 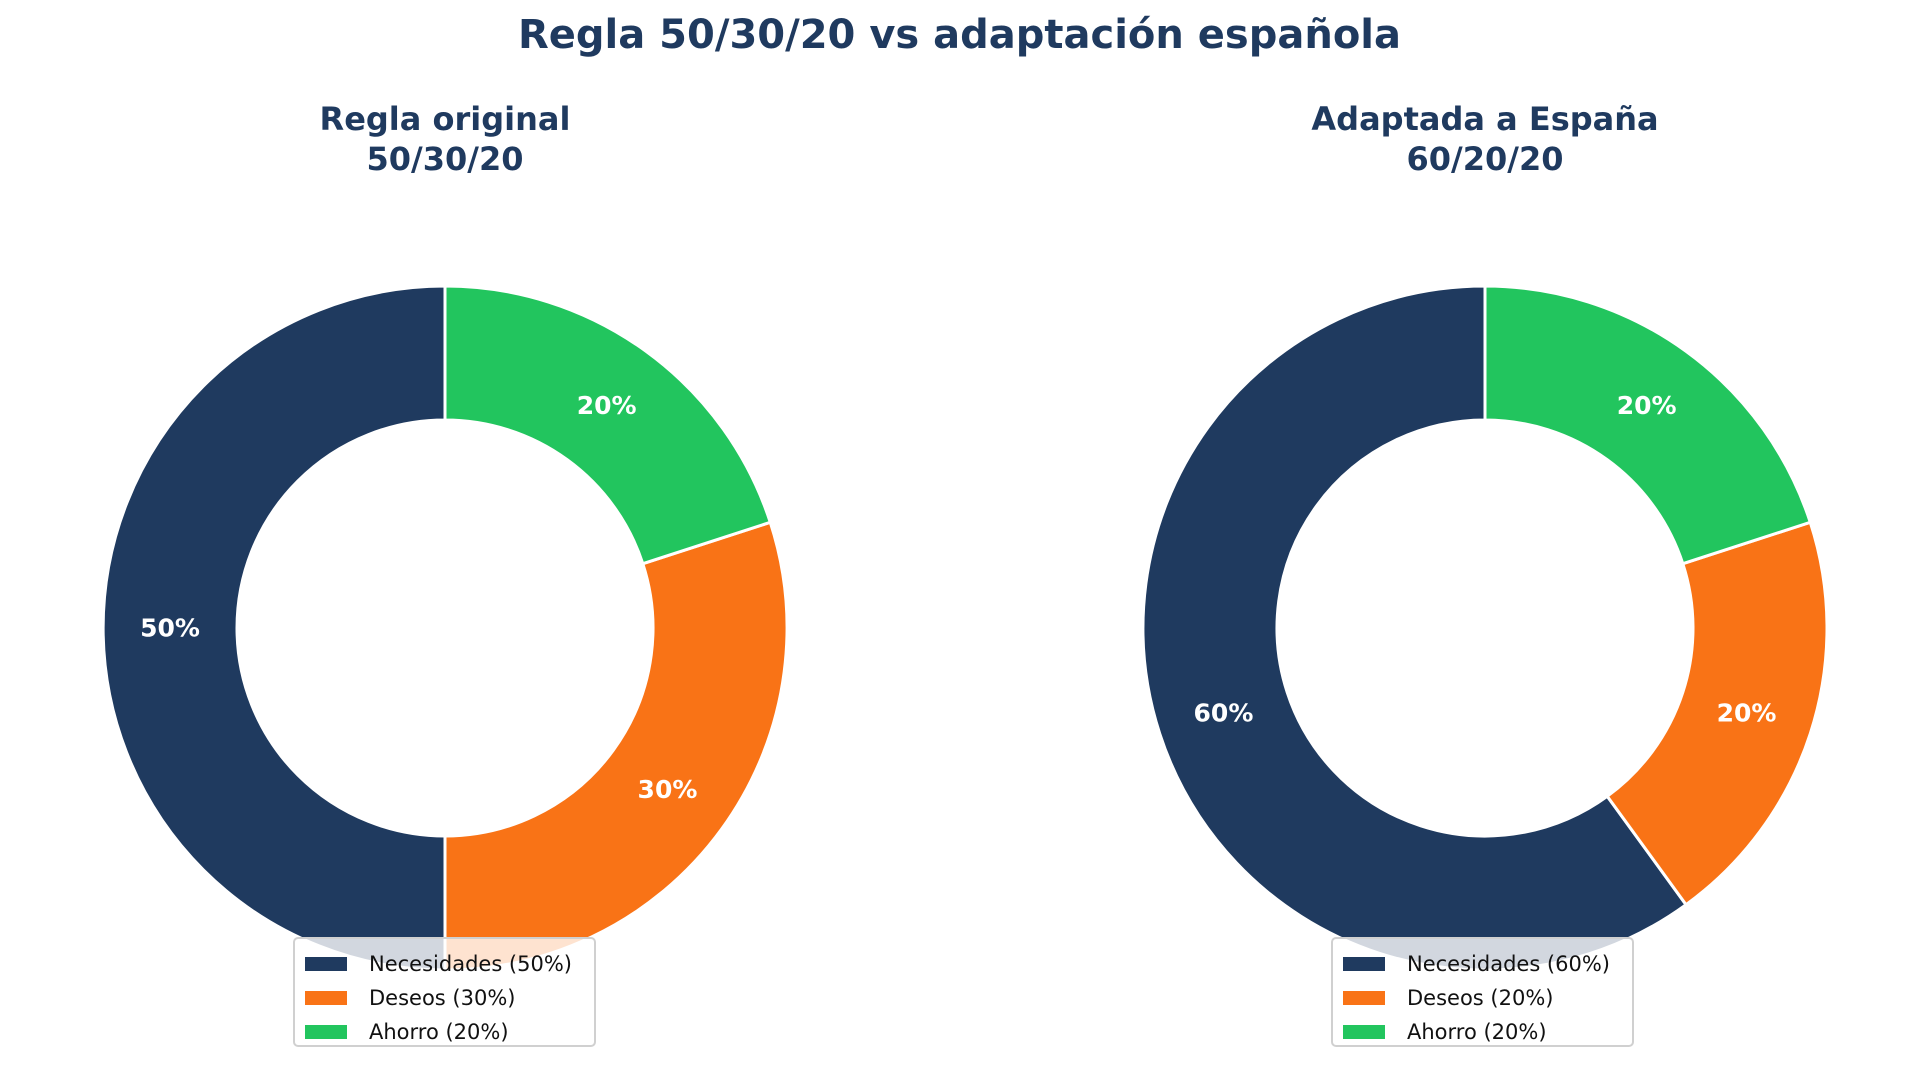 What do you see at coordinates (1480, 998) in the screenshot?
I see `legend-label: Deseos (20%)` at bounding box center [1480, 998].